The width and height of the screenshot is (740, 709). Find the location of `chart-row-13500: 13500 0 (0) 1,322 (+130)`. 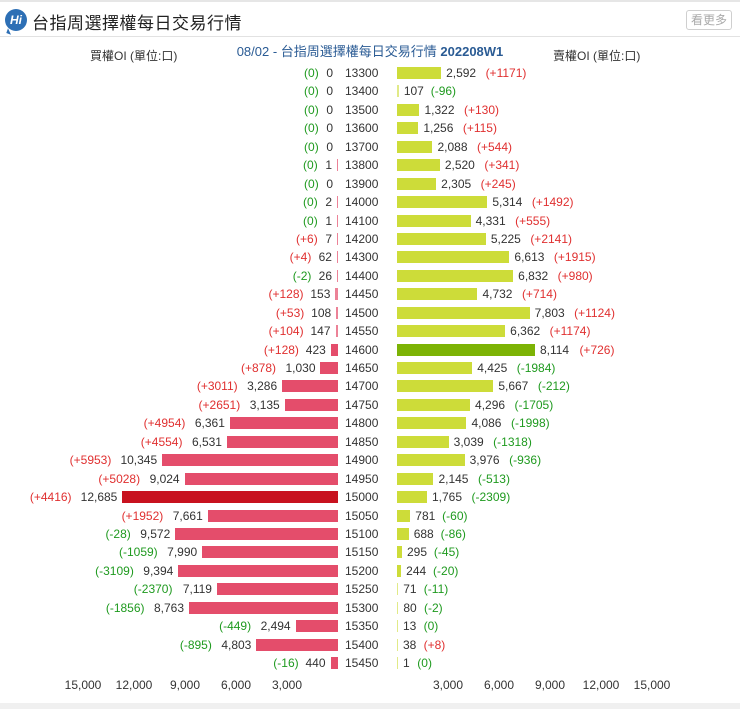

chart-row-13500: 13500 0 (0) 1,322 (+130) is located at coordinates (370, 110).